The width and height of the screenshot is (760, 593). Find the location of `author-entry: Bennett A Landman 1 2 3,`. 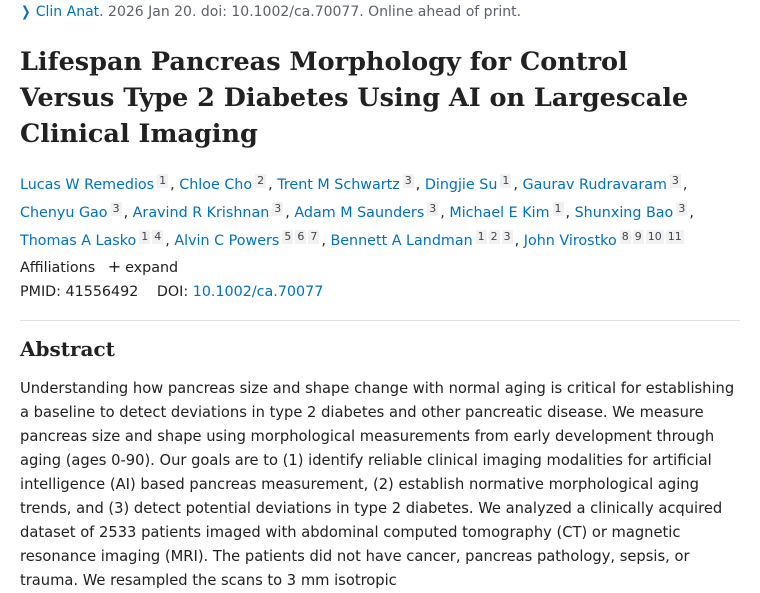

author-entry: Bennett A Landman 1 2 3, is located at coordinates (425, 239).